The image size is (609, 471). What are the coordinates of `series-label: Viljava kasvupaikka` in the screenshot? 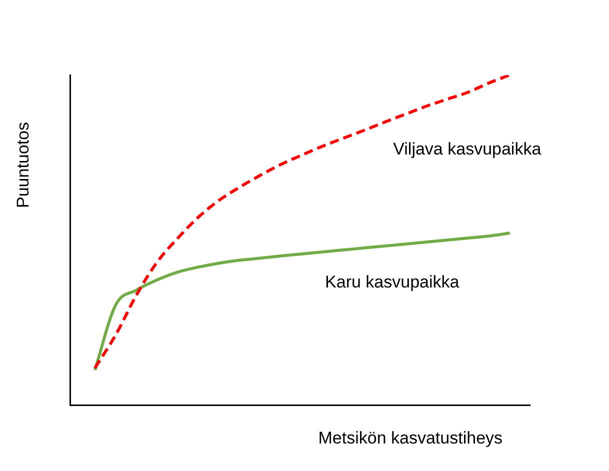 It's located at (467, 149).